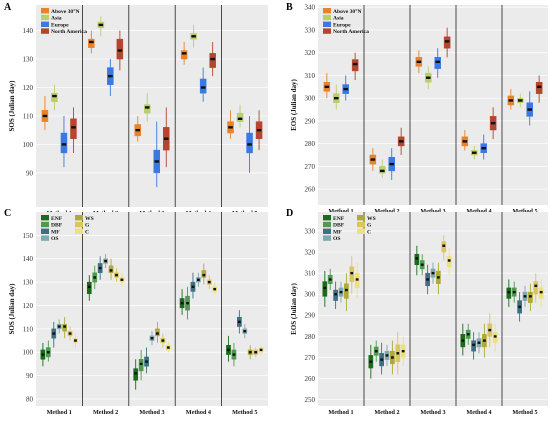  I want to click on y-tick-label: 150, so click(28, 236).